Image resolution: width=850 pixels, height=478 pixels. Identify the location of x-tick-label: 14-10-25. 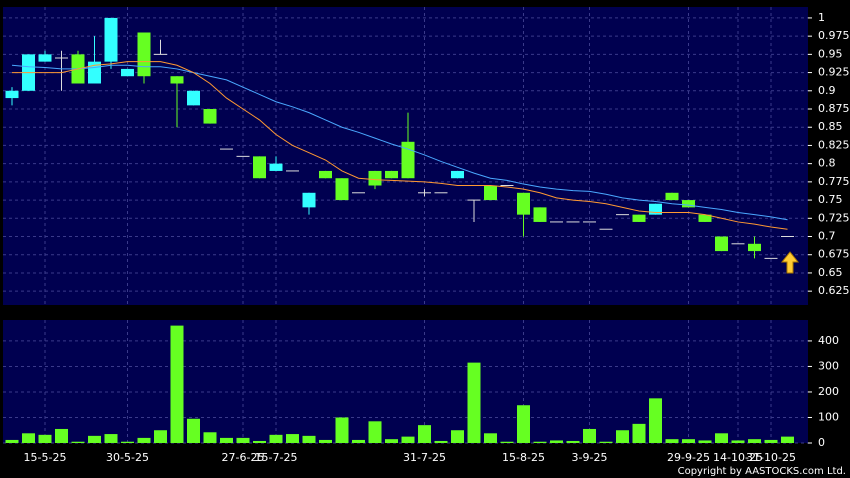
(738, 457).